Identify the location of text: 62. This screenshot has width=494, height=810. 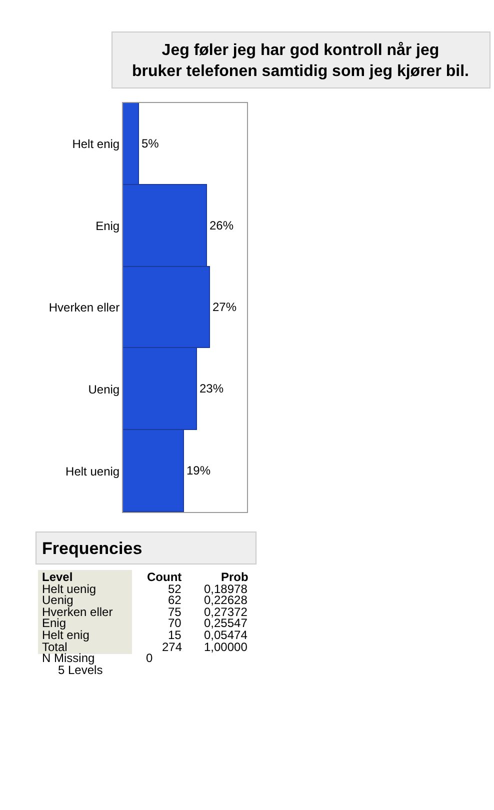
(175, 600).